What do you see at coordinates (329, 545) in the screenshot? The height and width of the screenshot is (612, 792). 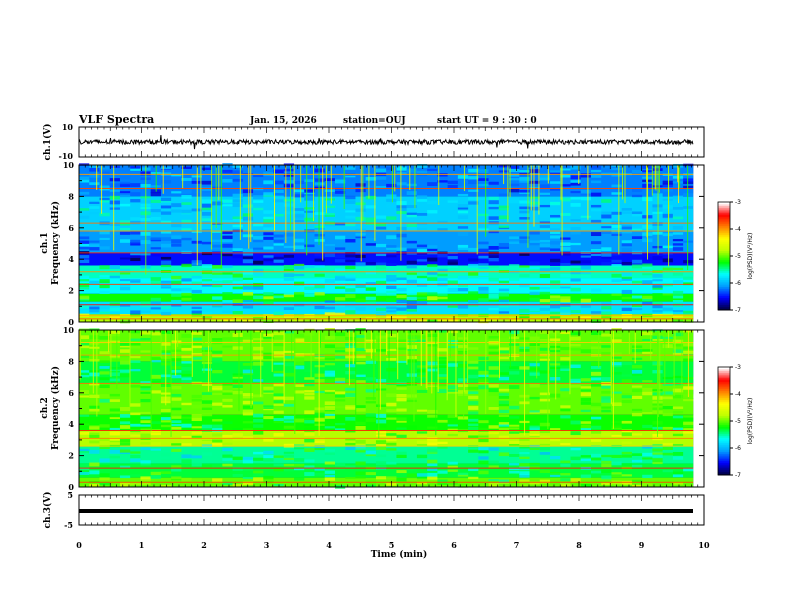 I see `x-tick-label-4: 4` at bounding box center [329, 545].